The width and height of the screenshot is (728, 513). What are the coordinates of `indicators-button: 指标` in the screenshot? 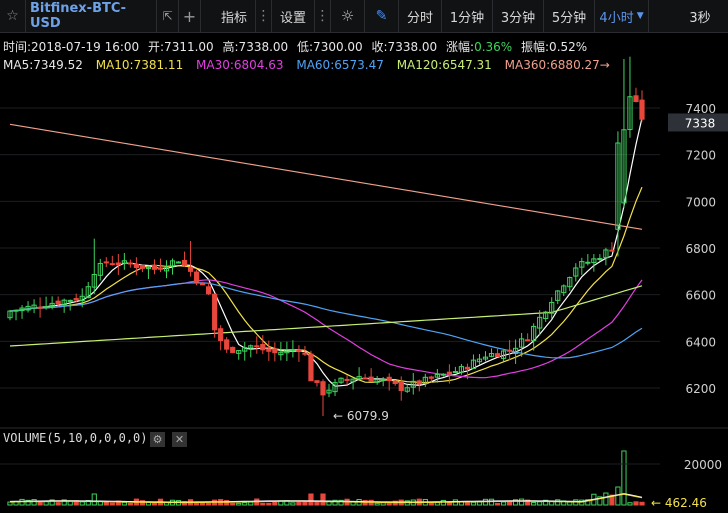 It's located at (235, 16).